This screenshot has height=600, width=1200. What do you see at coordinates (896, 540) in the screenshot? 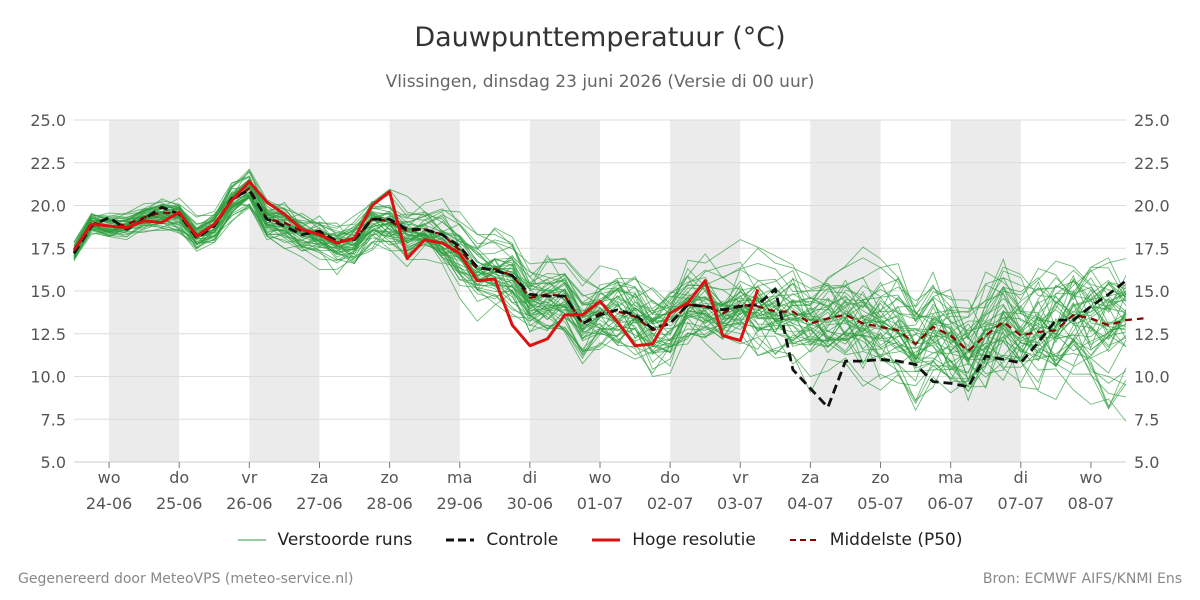
I see `legend-label-median: Middelste (P50)` at bounding box center [896, 540].